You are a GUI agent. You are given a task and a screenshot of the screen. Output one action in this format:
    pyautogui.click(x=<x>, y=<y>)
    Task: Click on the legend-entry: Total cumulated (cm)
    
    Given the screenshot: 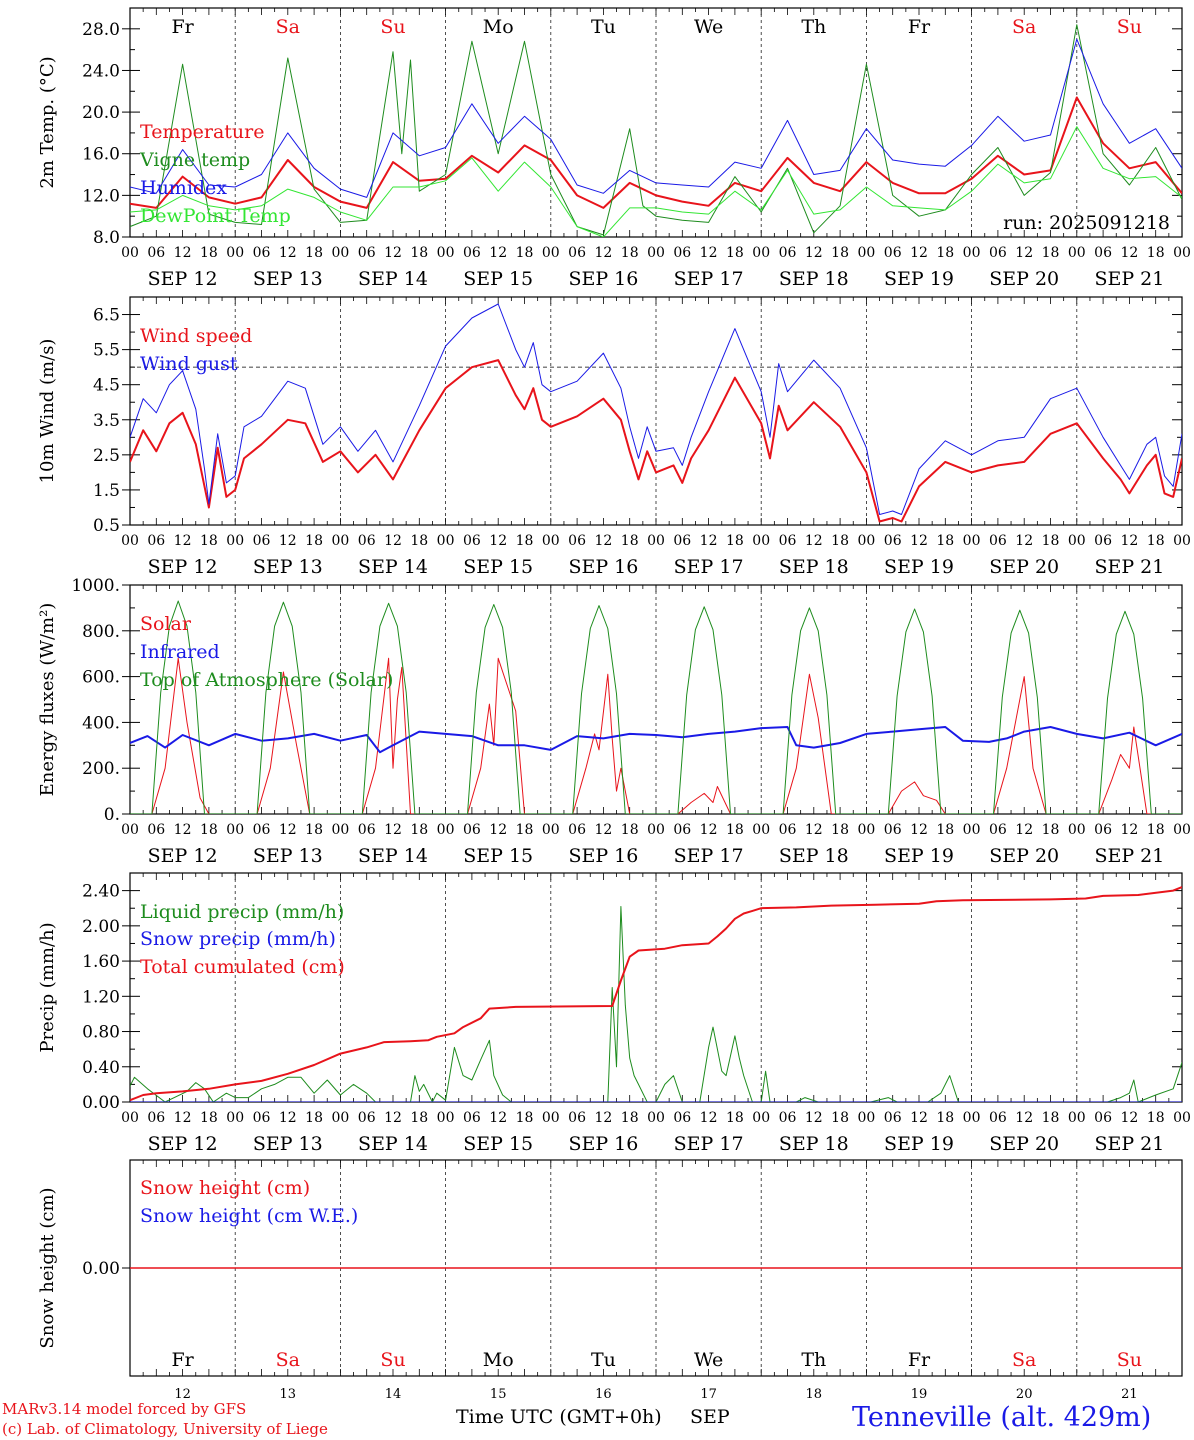 What is the action you would take?
    pyautogui.click(x=242, y=967)
    